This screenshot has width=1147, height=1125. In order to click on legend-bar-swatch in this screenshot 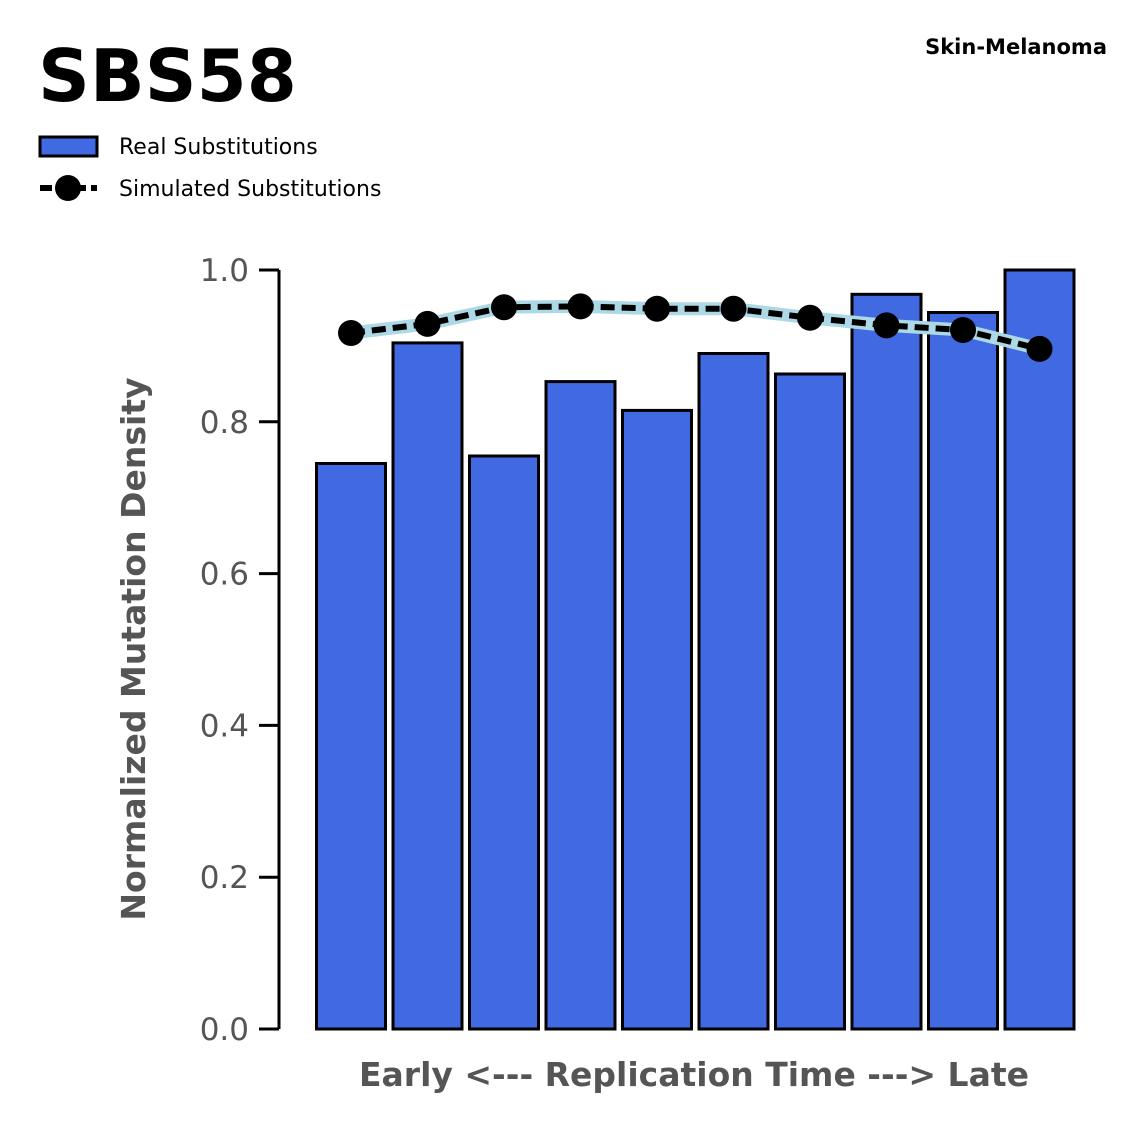, I will do `click(68, 146)`.